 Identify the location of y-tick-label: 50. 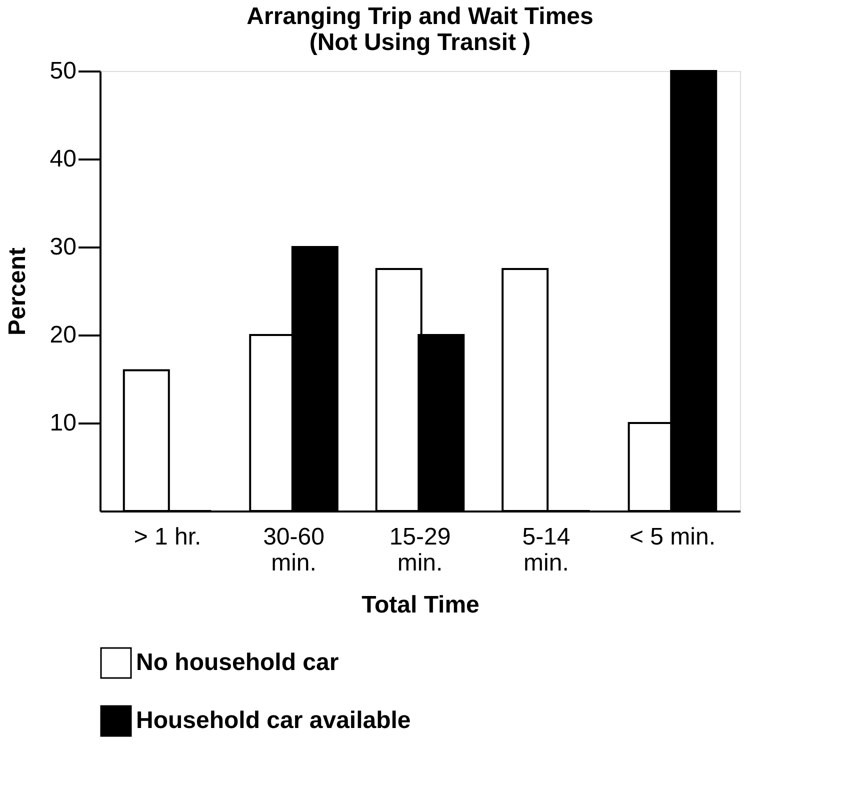
(63, 71).